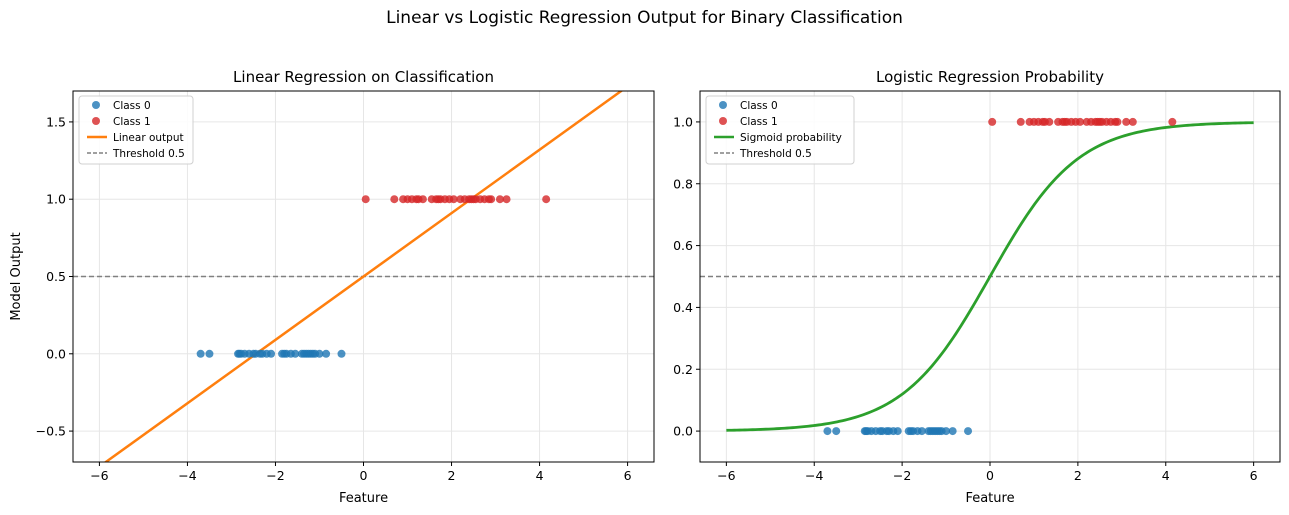 Image resolution: width=1289 pixels, height=515 pixels. Describe the element at coordinates (989, 498) in the screenshot. I see `panel-logistic-xlabel: Feature` at that location.